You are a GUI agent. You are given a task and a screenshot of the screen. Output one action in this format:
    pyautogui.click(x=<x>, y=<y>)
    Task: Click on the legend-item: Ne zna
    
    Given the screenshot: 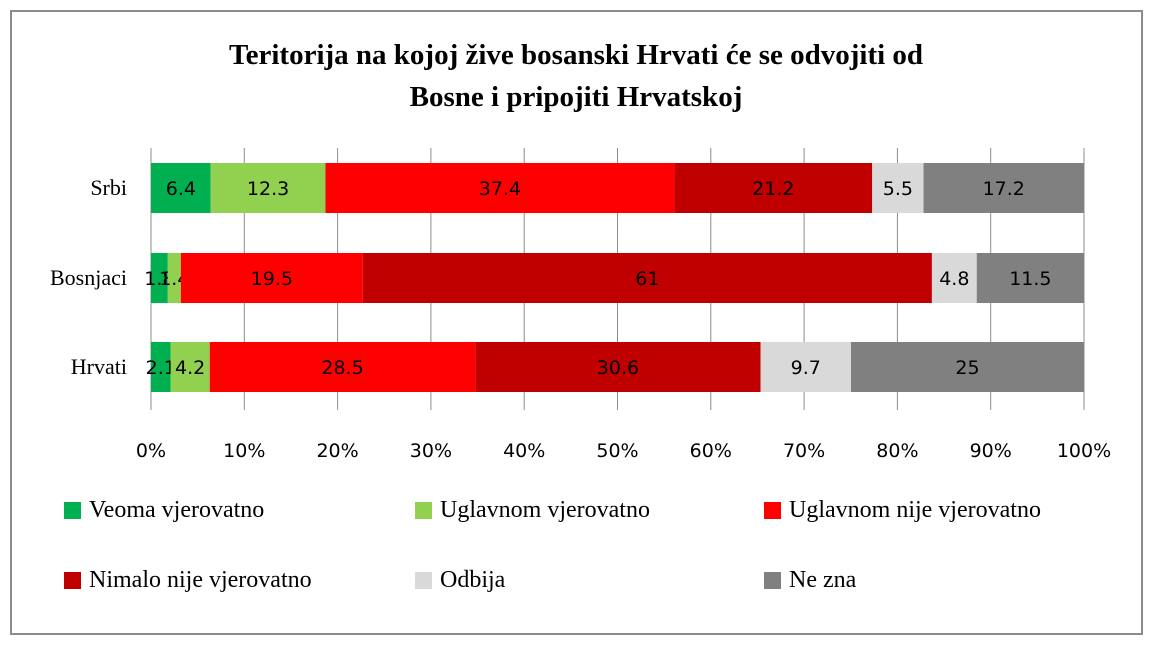 What is the action you would take?
    pyautogui.click(x=810, y=580)
    